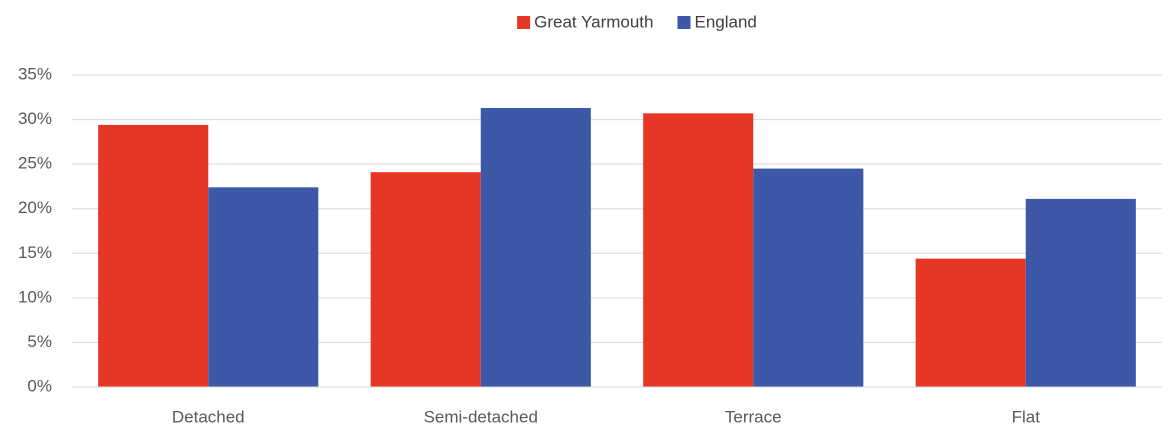  I want to click on legend: Great Yarmouth England, so click(637, 21).